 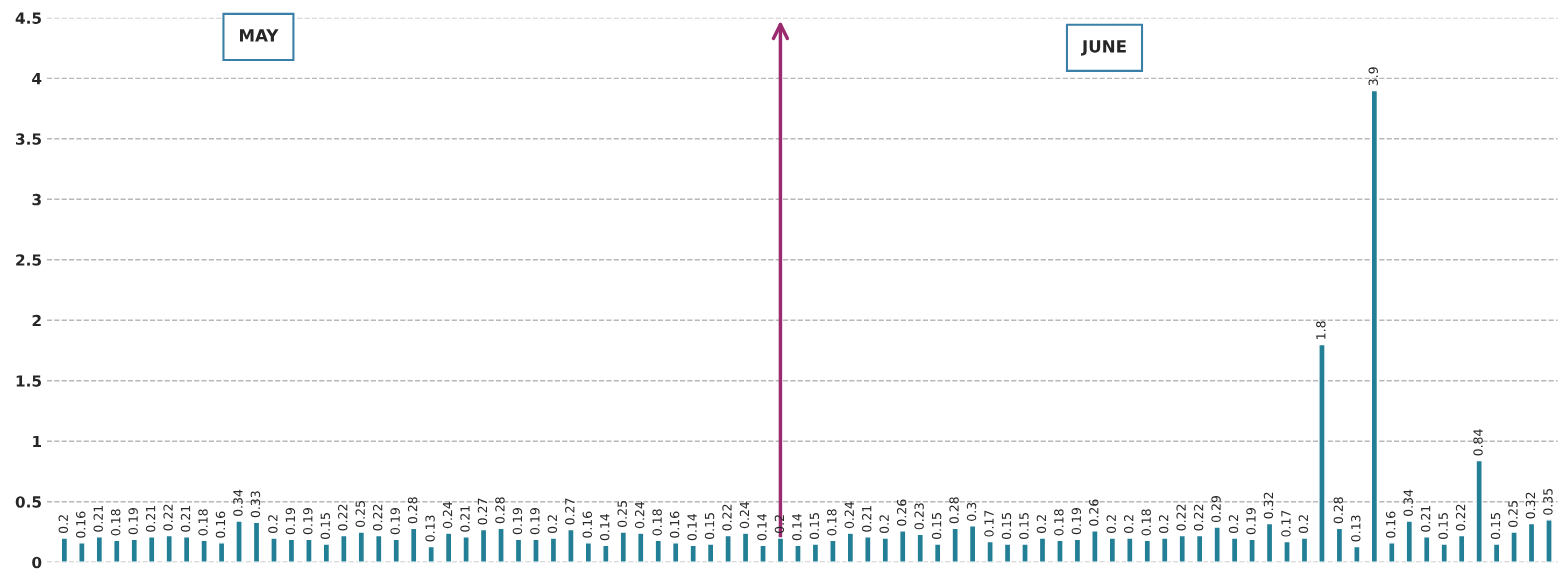 I want to click on annotation: JUNE, so click(x=1103, y=48).